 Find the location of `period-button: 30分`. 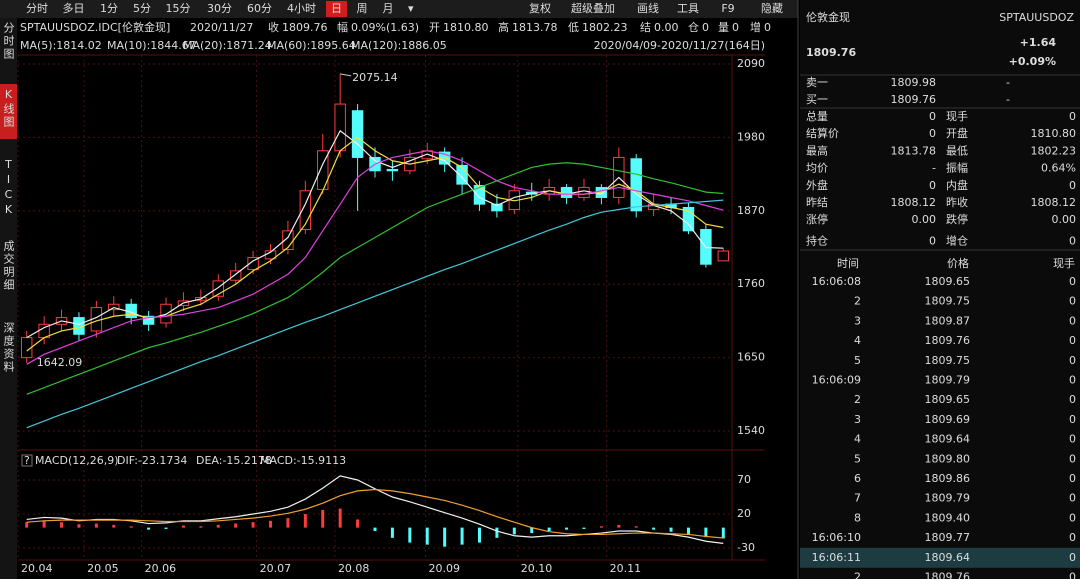

period-button: 30分 is located at coordinates (219, 8).